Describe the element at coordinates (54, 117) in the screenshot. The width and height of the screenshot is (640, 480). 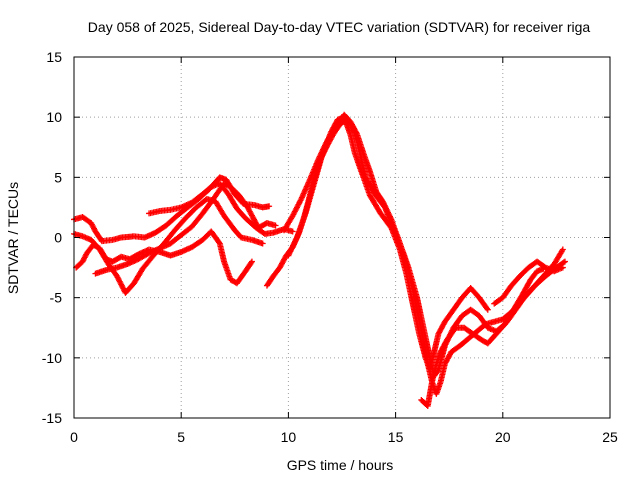
I see `y-tick-label: 10` at that location.